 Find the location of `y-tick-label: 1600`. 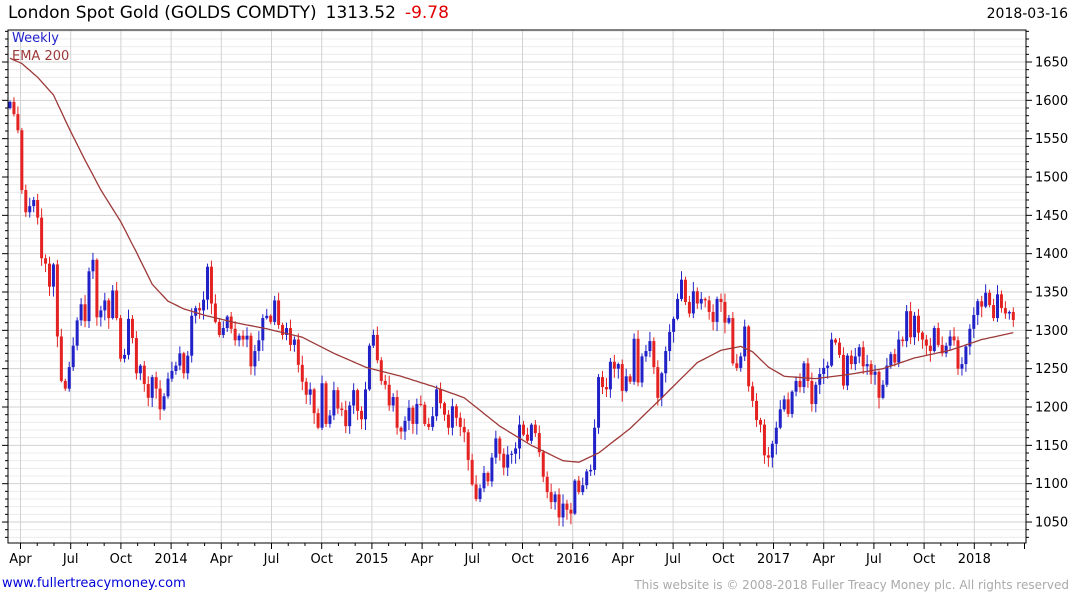

y-tick-label: 1600 is located at coordinates (1051, 101).